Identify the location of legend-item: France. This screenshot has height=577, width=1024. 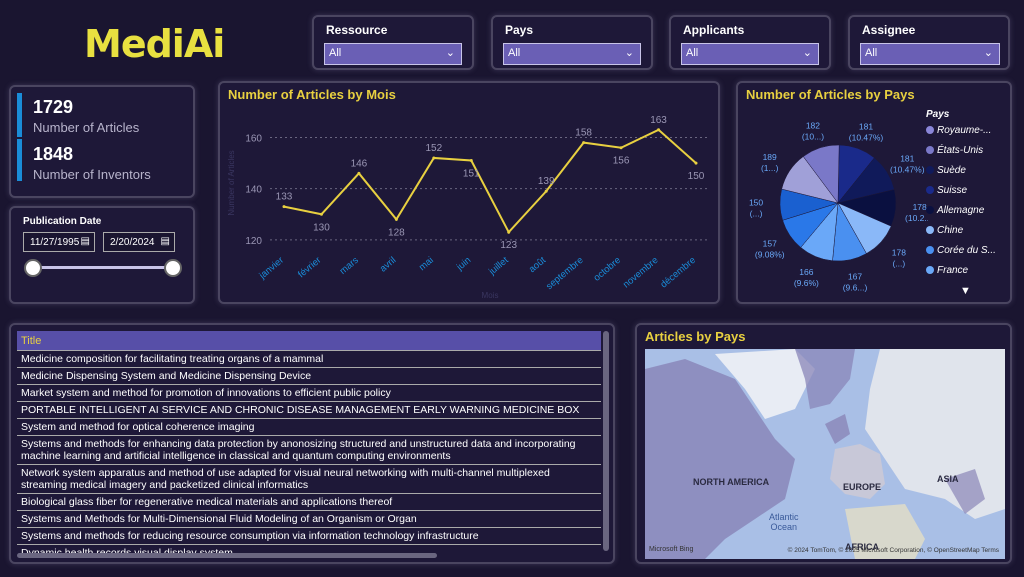
(966, 270).